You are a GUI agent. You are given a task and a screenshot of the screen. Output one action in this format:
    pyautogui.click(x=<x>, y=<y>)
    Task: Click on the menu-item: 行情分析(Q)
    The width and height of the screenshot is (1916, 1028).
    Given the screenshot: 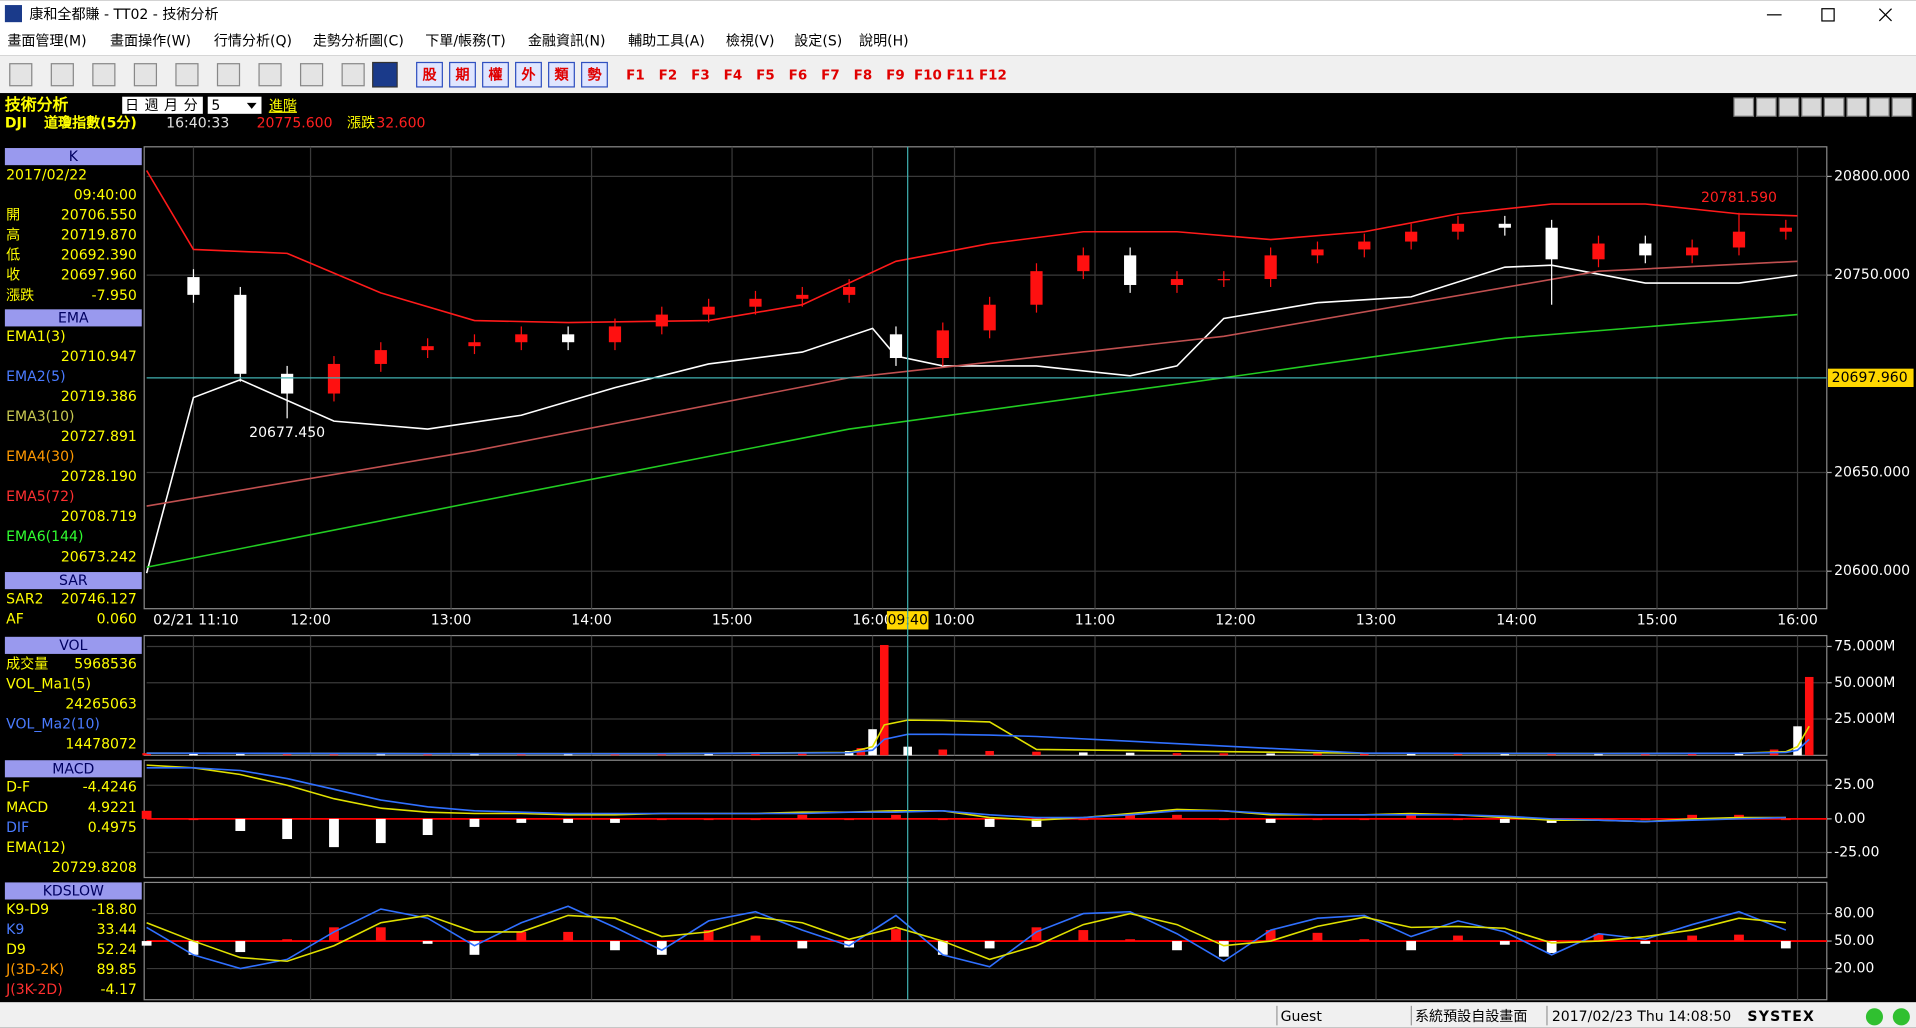 What is the action you would take?
    pyautogui.click(x=253, y=42)
    